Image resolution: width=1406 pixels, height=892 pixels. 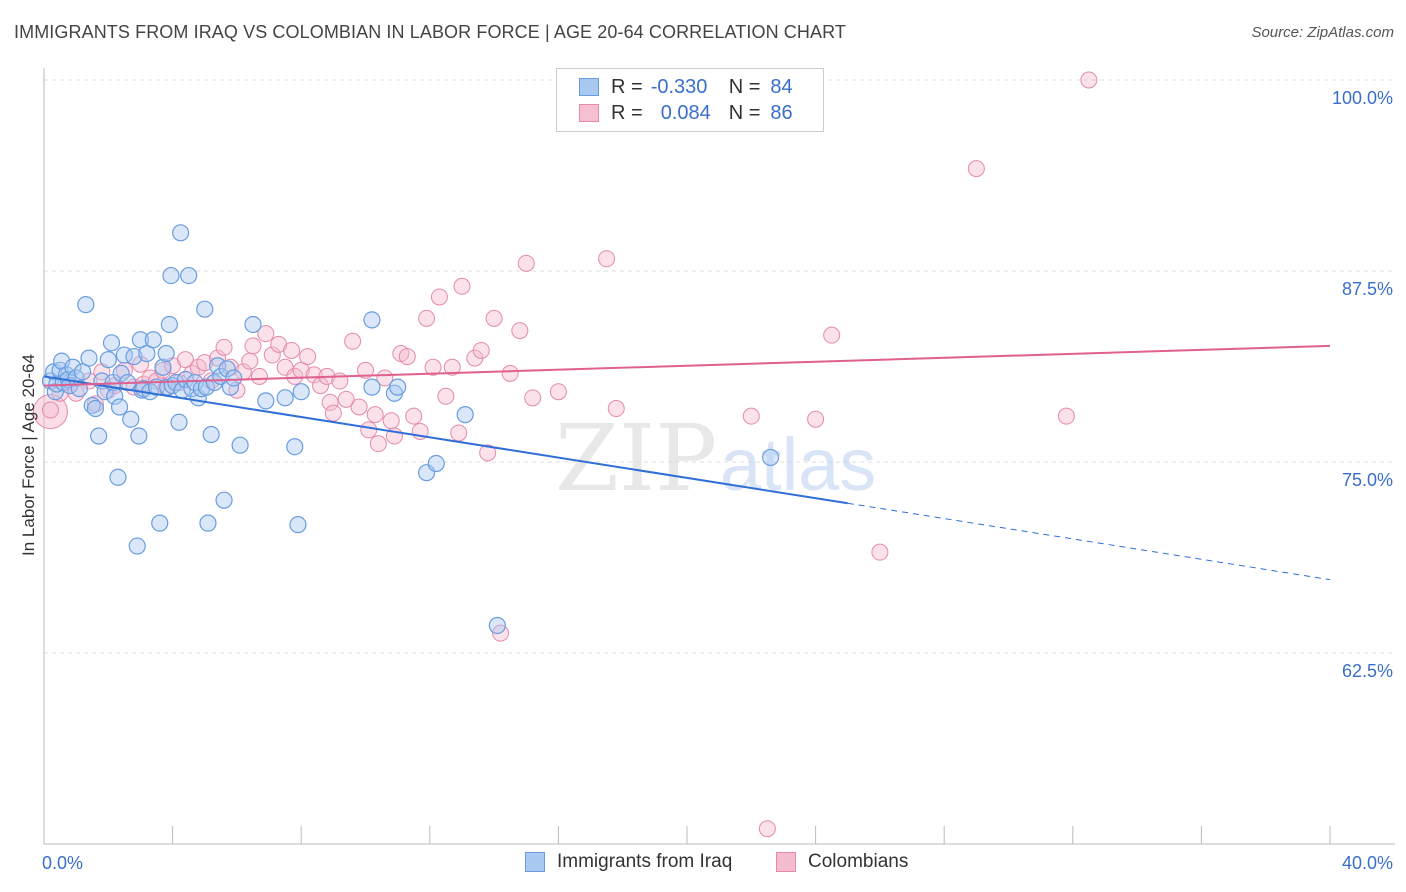 I want to click on y-tick-labels: 100.0% 87.5% 75.0% 62.5%, so click(x=1362, y=384).